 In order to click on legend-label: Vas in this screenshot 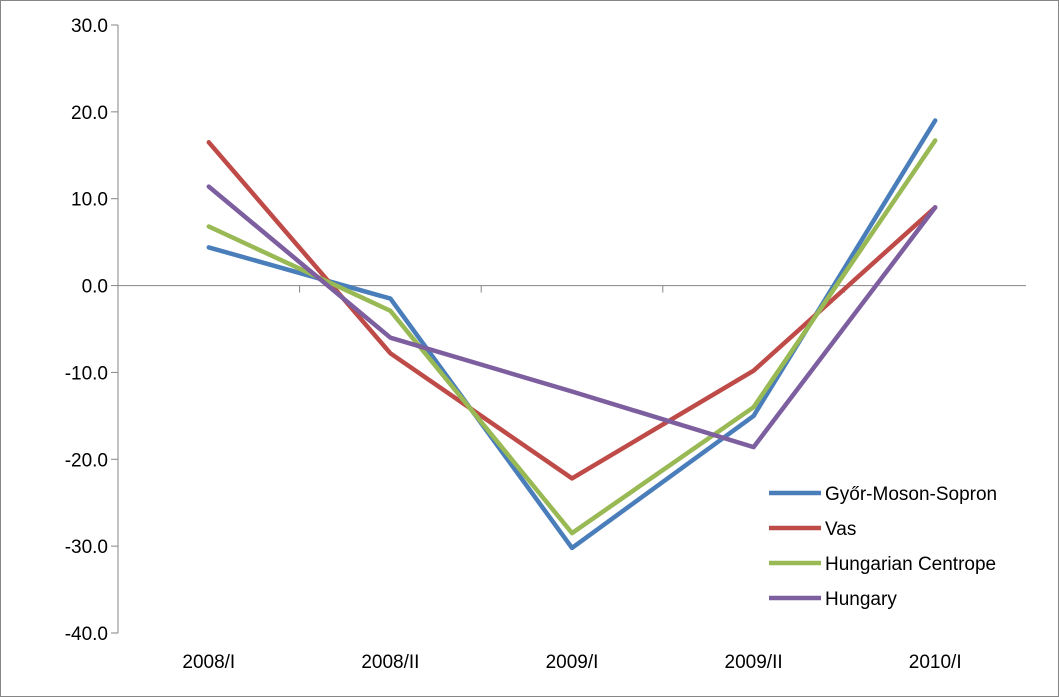, I will do `click(840, 529)`.